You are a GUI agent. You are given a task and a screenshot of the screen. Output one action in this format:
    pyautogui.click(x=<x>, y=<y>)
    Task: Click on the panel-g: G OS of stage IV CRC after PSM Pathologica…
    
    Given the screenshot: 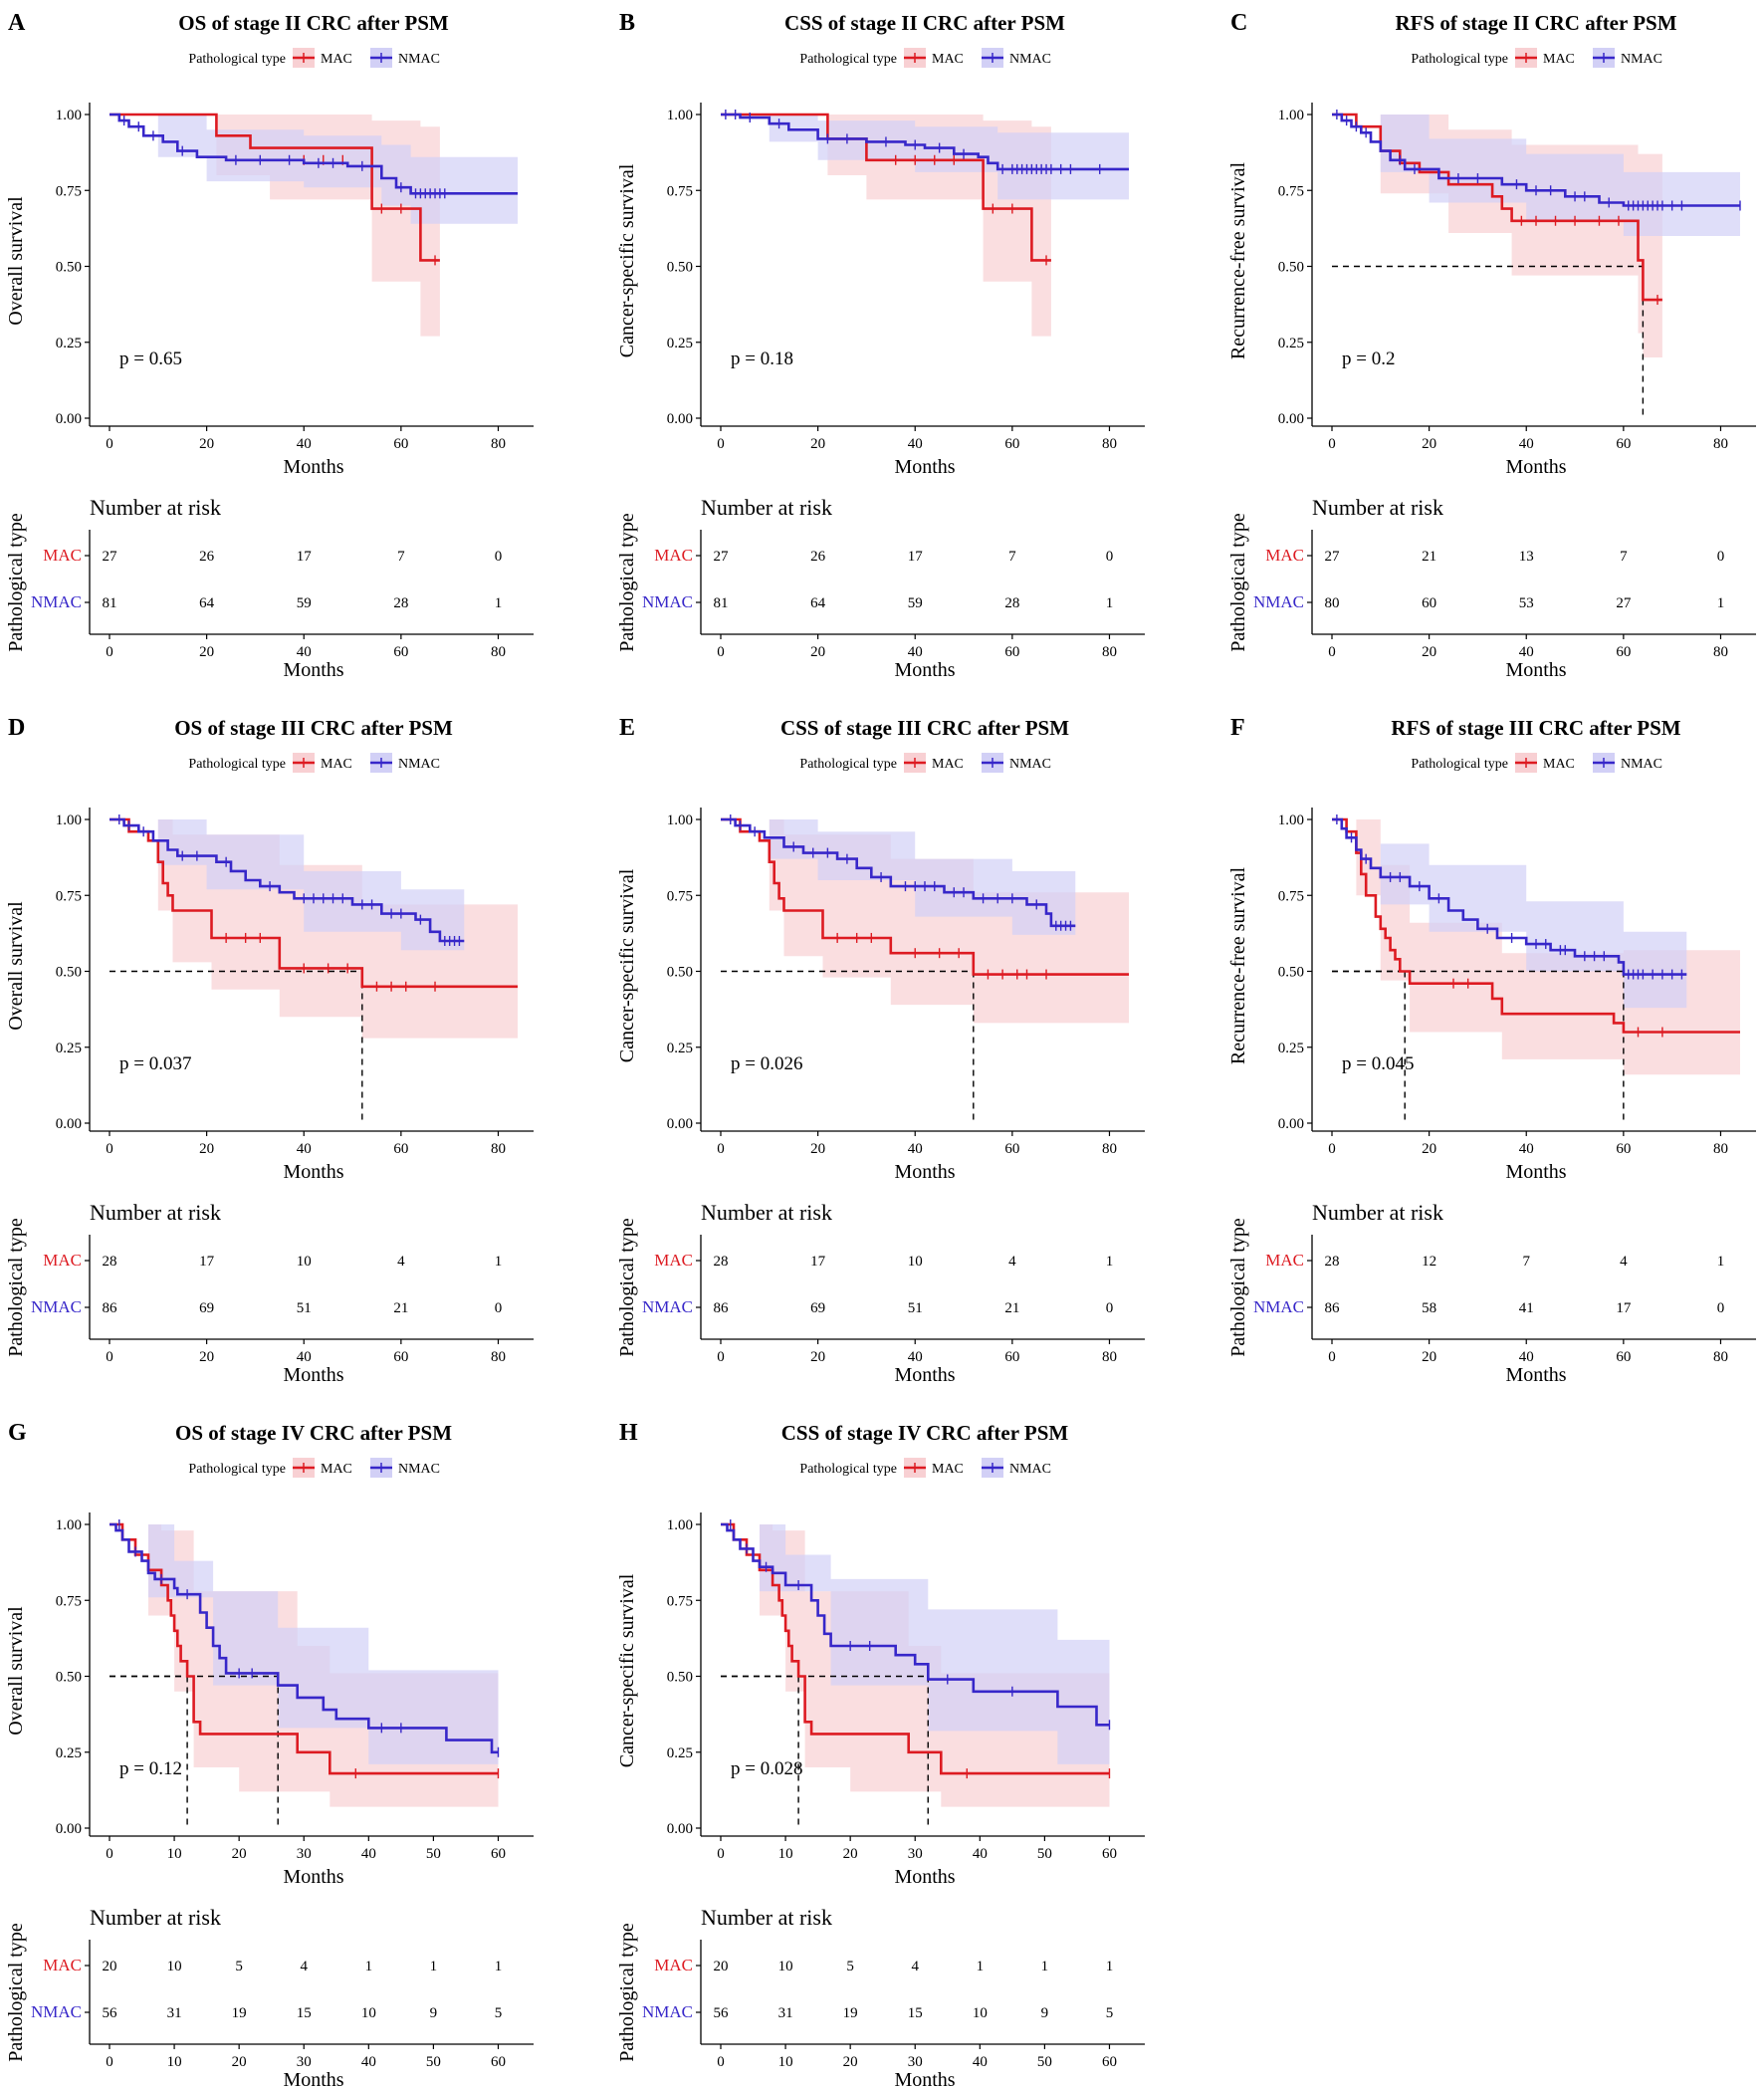 What is the action you would take?
    pyautogui.click(x=269, y=1754)
    